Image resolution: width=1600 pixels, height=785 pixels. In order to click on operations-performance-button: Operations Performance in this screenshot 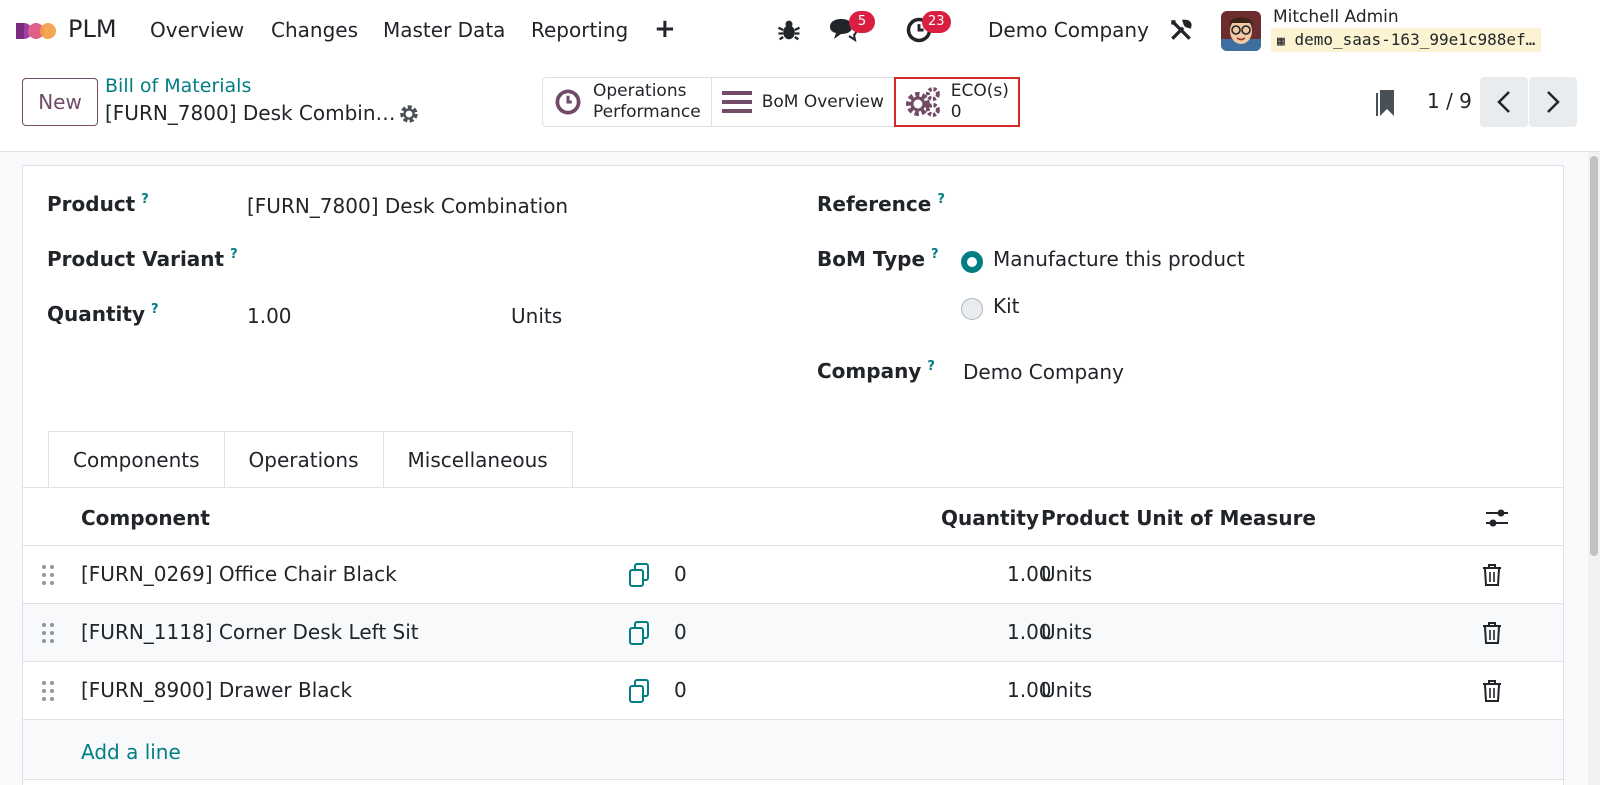, I will do `click(627, 102)`.